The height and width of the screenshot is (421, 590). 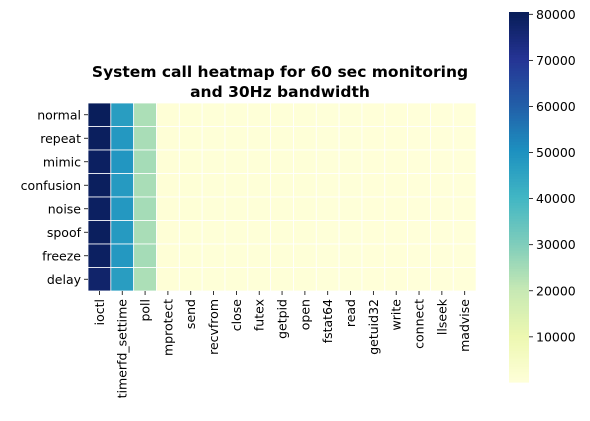 I want to click on column-label: write, so click(x=396, y=315).